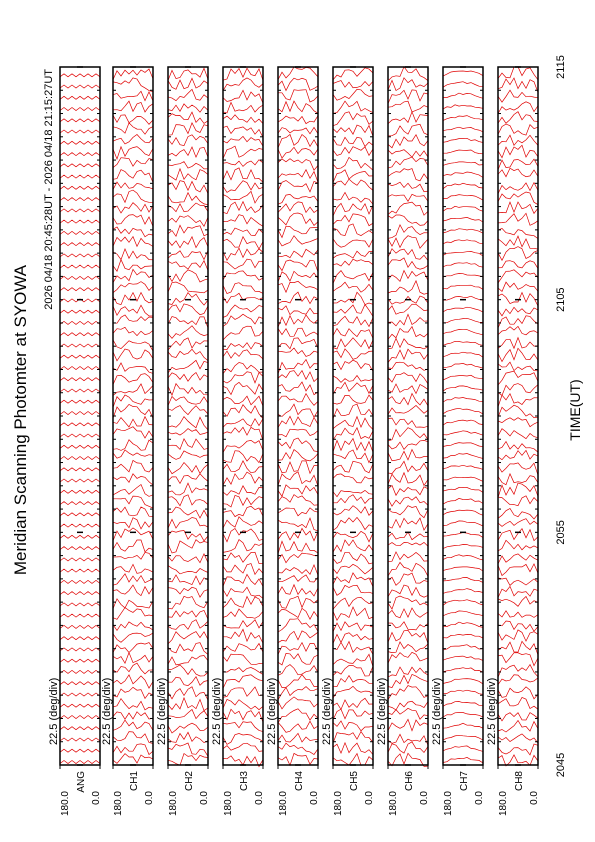 This screenshot has height=842, width=595. Describe the element at coordinates (561, 765) in the screenshot. I see `x-tick-label: 2045` at that location.